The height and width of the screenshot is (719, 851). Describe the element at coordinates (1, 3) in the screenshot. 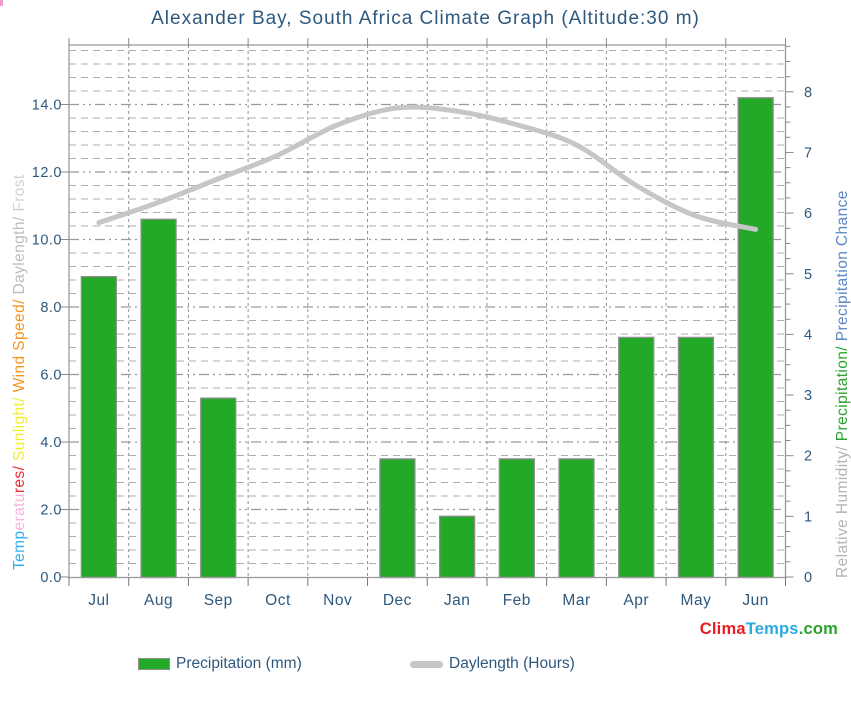

I see `corner-artifact` at that location.